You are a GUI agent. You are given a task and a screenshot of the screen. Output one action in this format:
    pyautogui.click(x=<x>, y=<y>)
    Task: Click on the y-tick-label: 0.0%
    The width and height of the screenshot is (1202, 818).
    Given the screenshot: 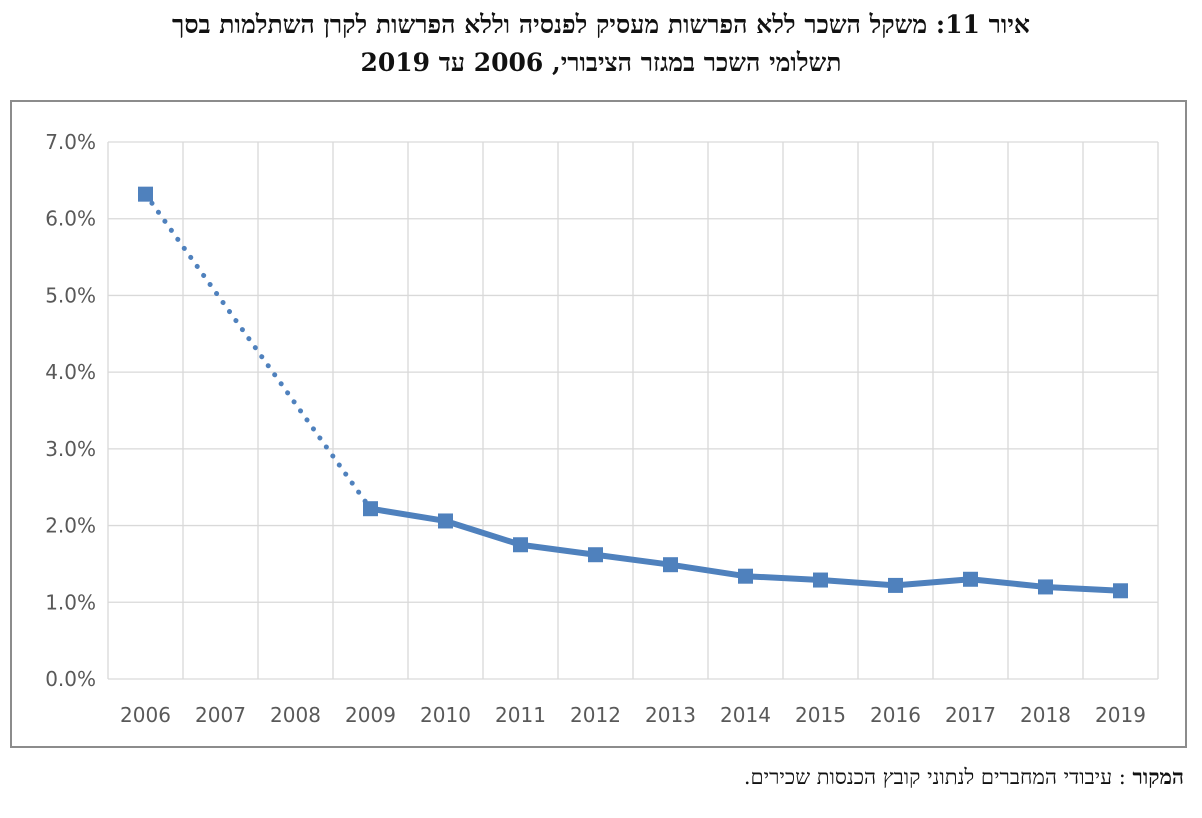 What is the action you would take?
    pyautogui.click(x=70, y=679)
    